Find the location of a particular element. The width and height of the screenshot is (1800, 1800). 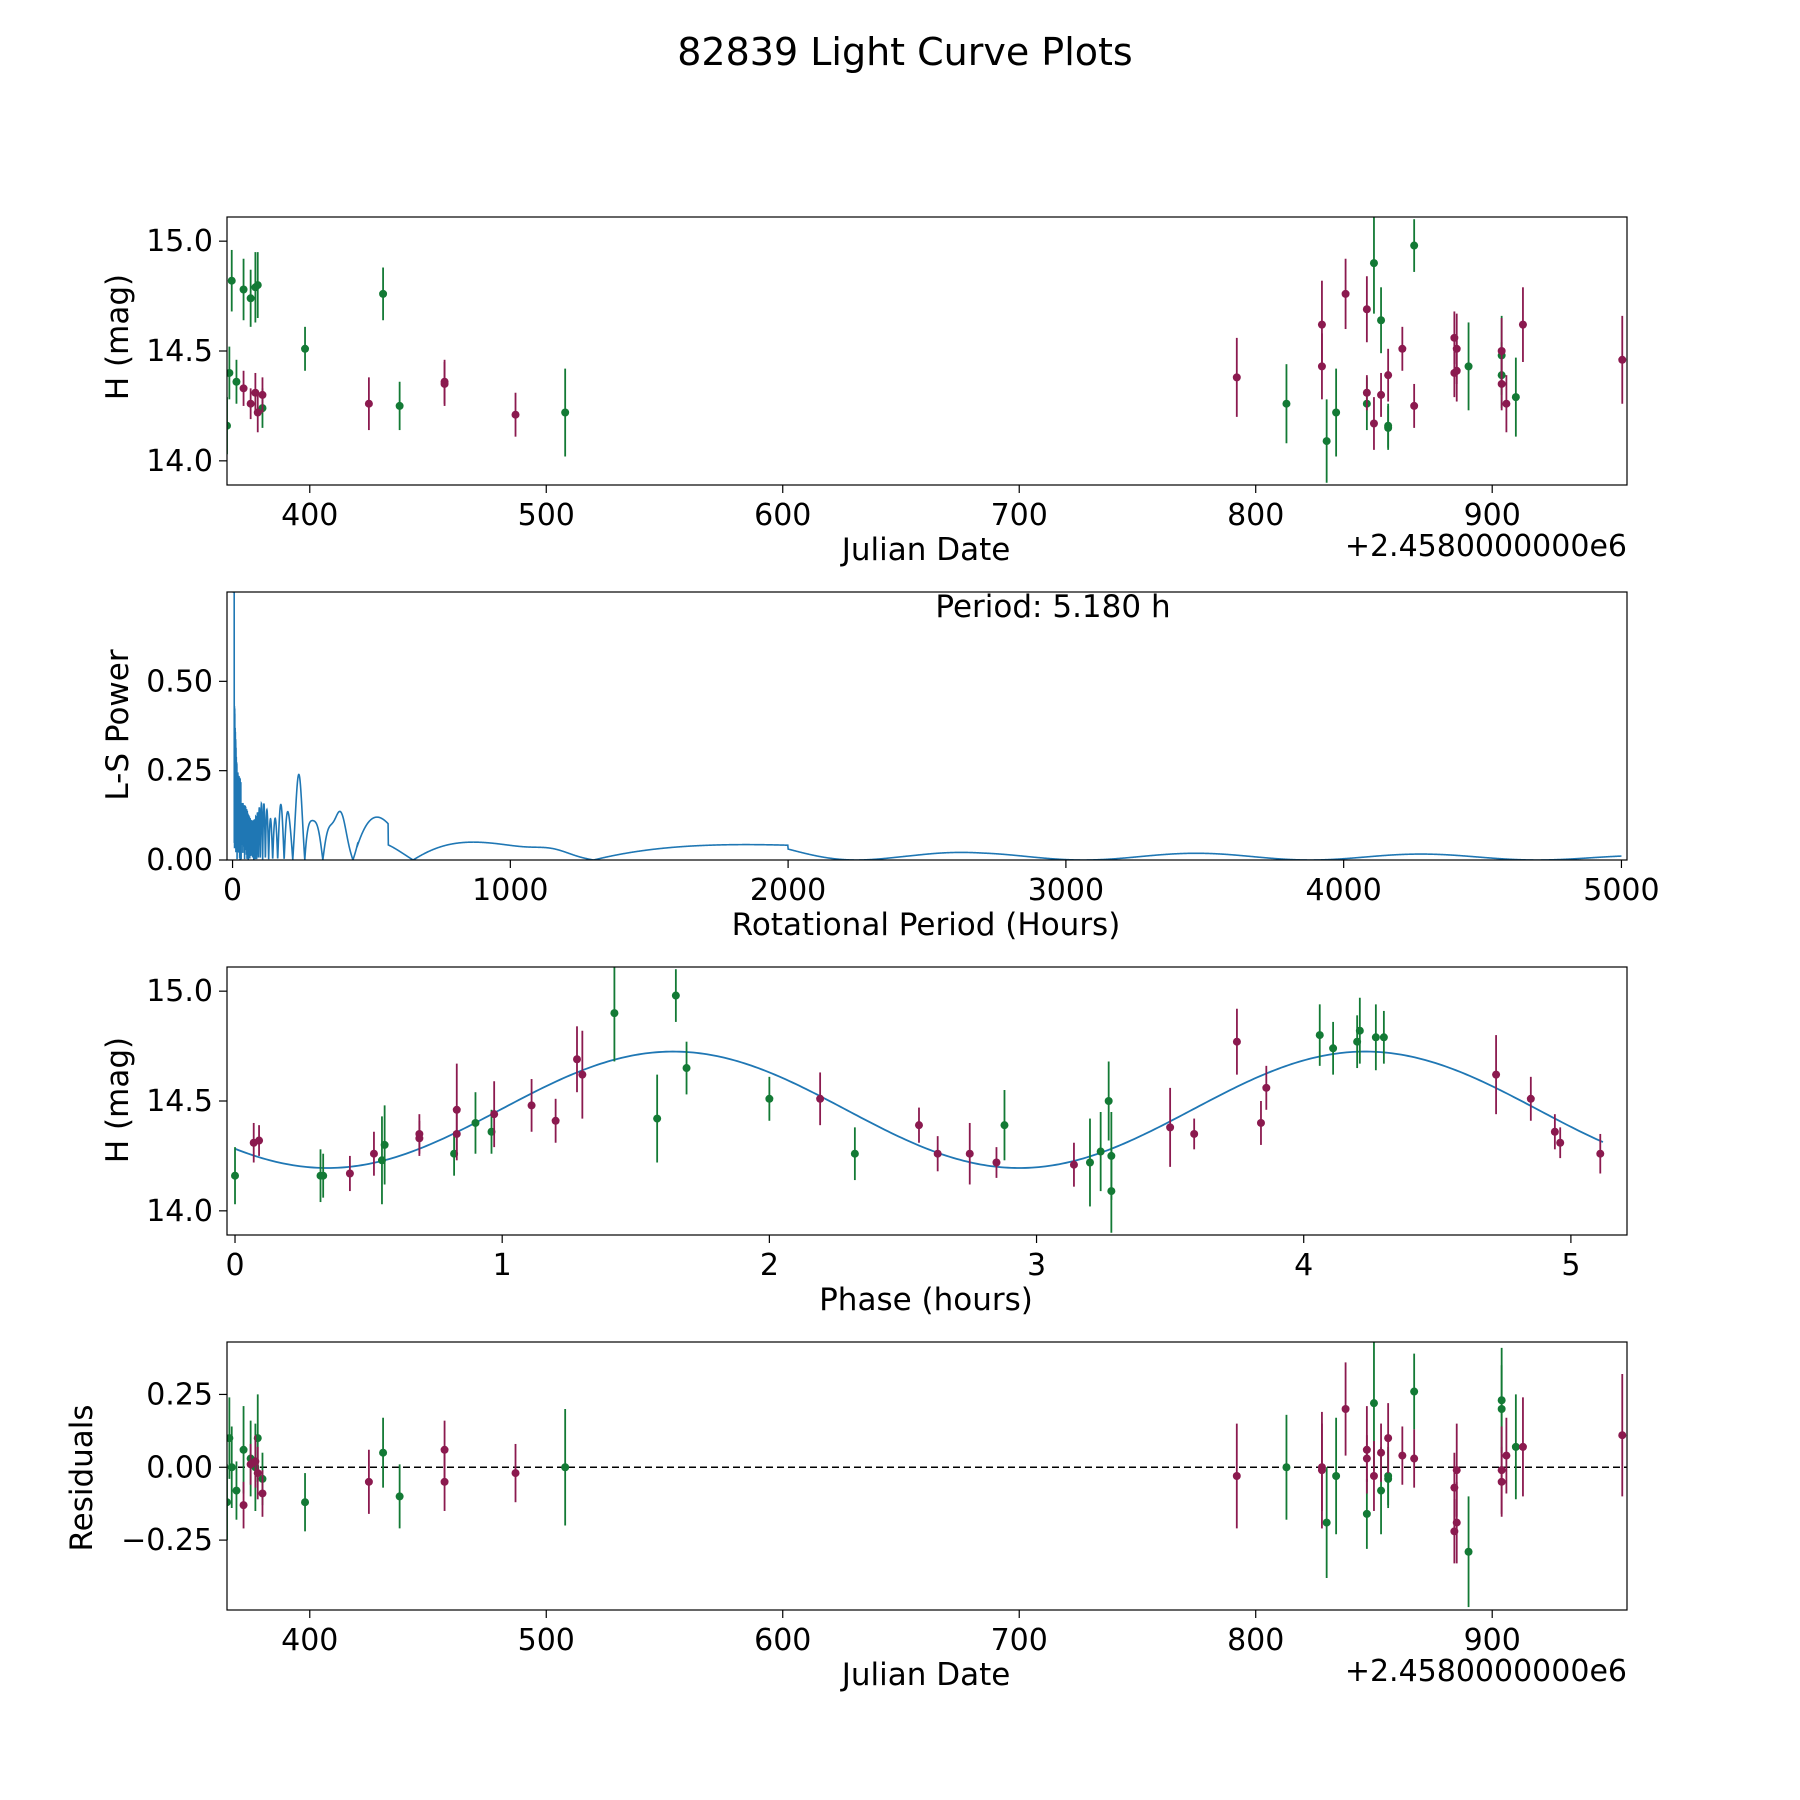

phased-xtick-label: 1 is located at coordinates (502, 1265).